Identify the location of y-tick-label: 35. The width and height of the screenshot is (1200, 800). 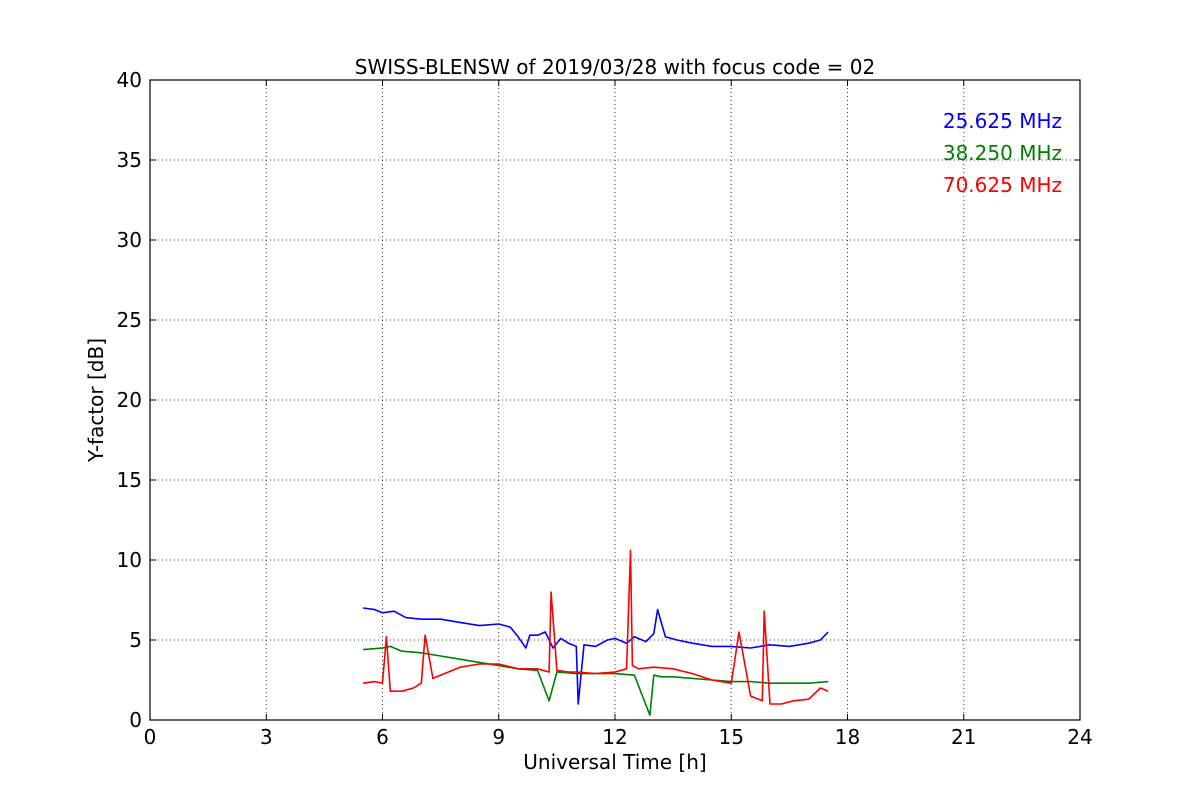
(129, 160).